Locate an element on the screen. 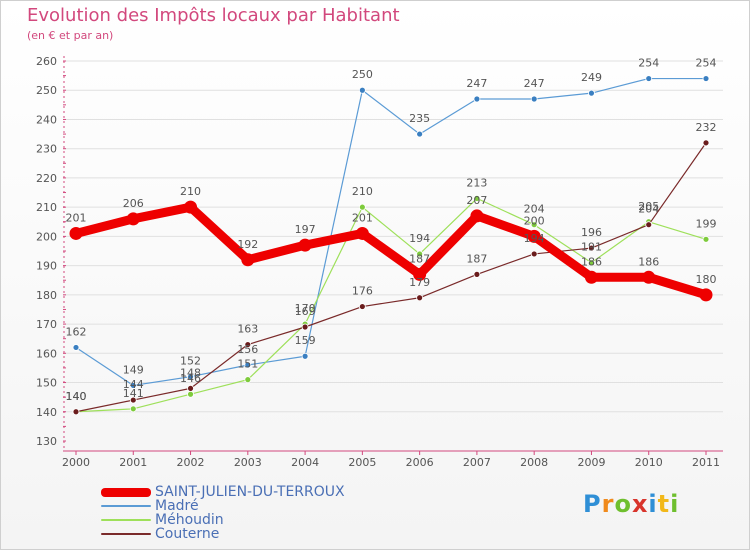  proxiti-logo: Proxiti is located at coordinates (631, 504).